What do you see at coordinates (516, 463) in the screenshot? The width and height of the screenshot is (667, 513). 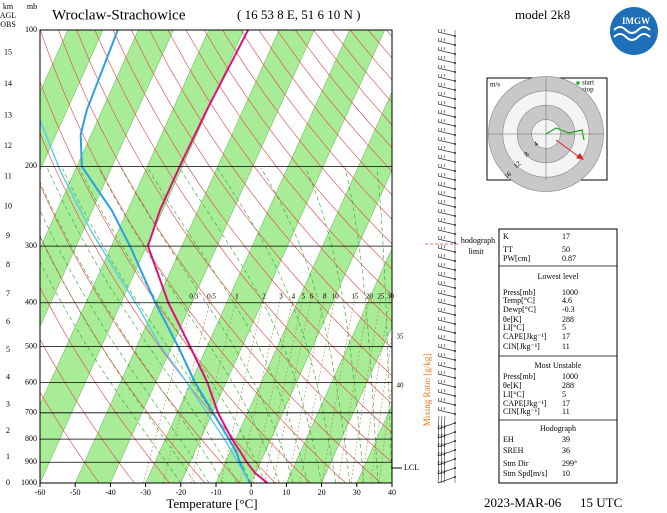 I see `table-key: Stm Dir` at bounding box center [516, 463].